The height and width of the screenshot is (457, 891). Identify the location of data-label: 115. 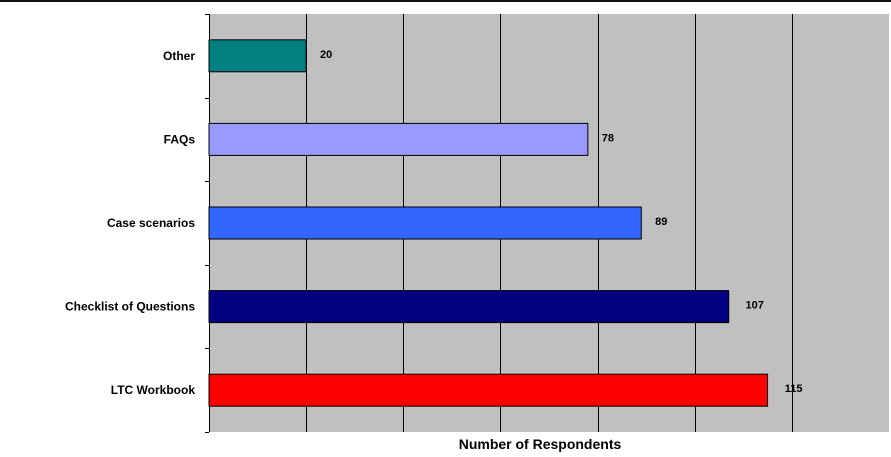
(794, 389).